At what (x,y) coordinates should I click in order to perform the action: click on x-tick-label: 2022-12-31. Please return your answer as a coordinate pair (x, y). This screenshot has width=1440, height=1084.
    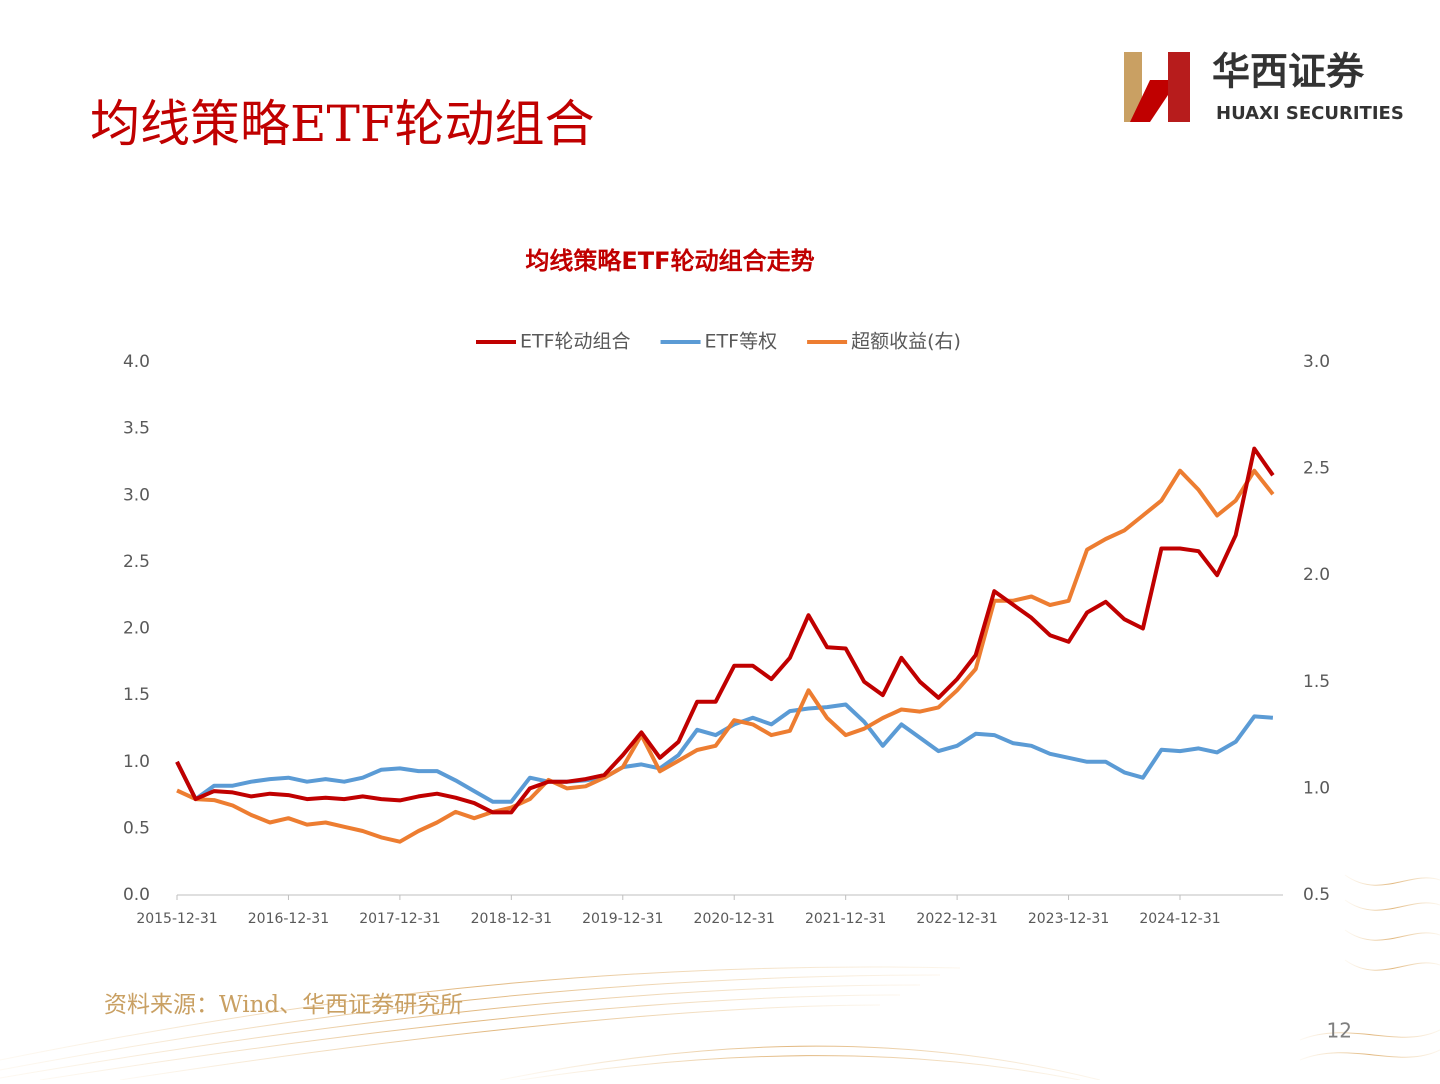
    Looking at the image, I should click on (956, 919).